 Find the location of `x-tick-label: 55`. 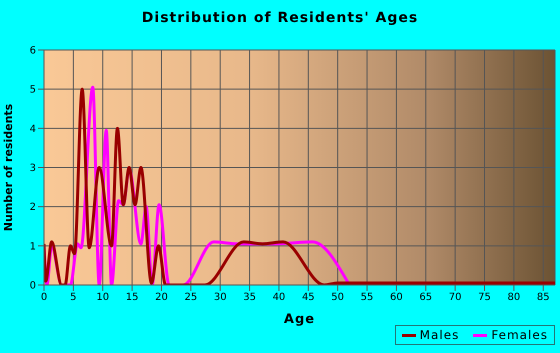

x-tick-label: 55 is located at coordinates (367, 298).